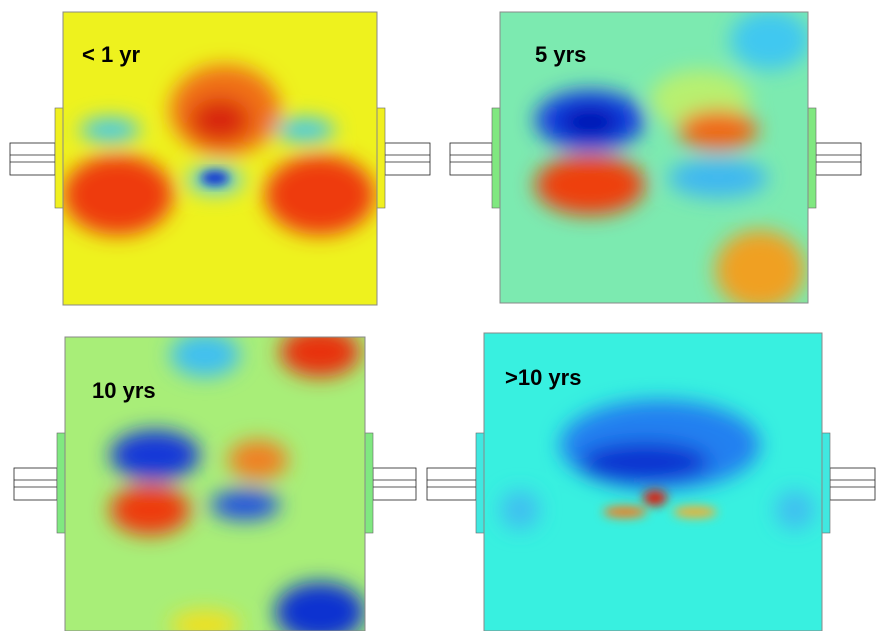 This screenshot has height=631, width=878. I want to click on panel-label: < 1 yr, so click(111, 54).